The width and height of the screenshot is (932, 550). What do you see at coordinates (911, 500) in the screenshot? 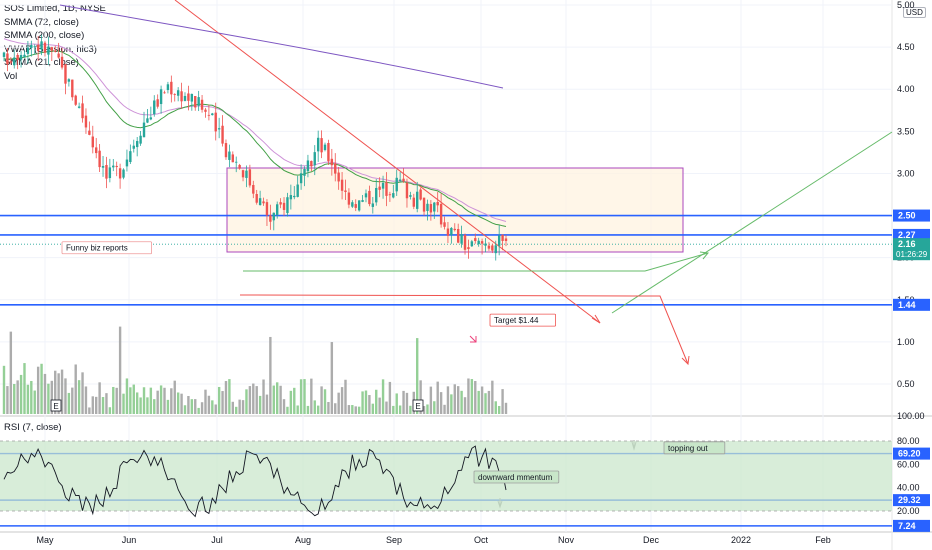
I see `rsi-tag` at bounding box center [911, 500].